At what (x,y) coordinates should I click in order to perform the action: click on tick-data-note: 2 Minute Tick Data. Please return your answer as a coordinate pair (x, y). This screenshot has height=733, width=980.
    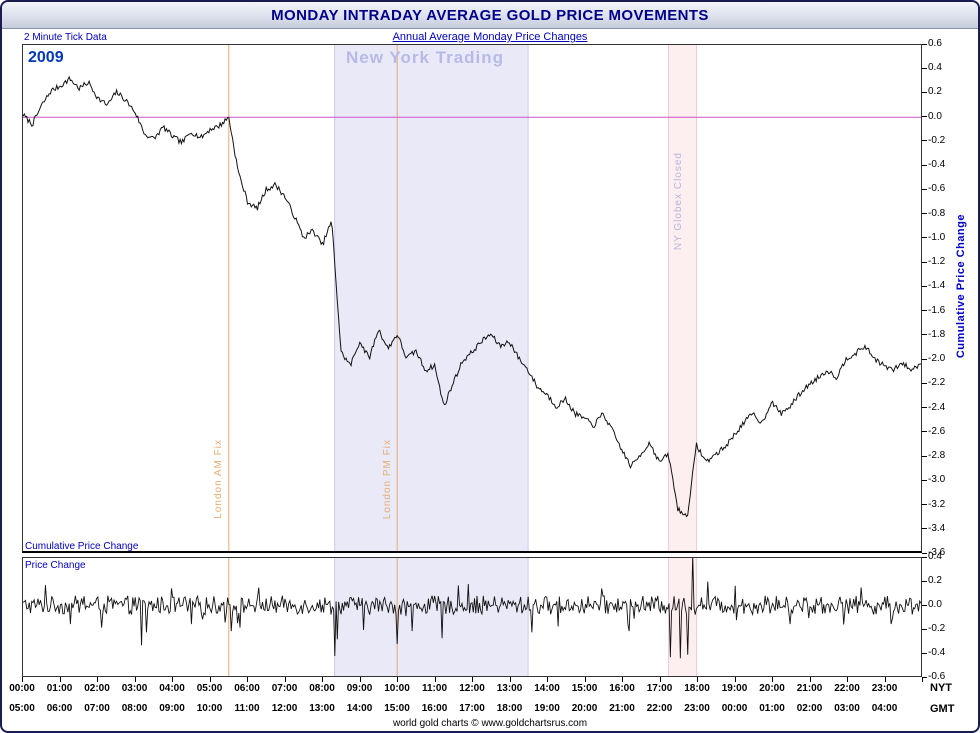
    Looking at the image, I should click on (65, 37).